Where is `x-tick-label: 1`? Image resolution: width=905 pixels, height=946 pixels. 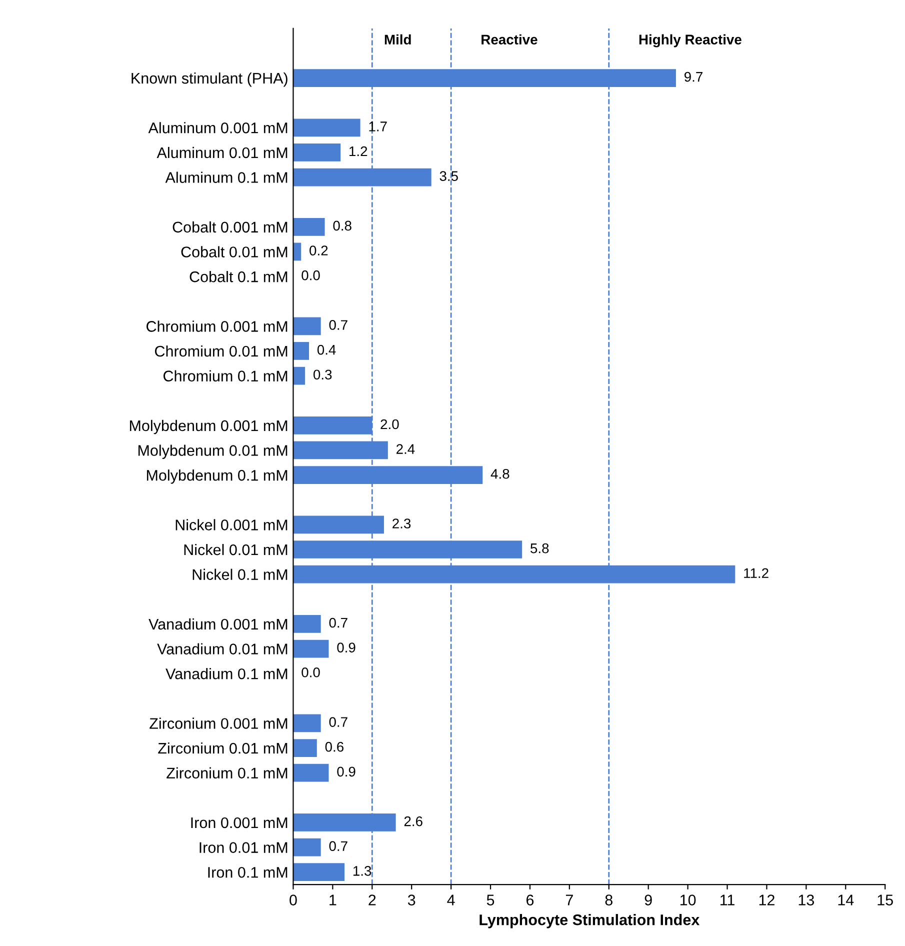 x-tick-label: 1 is located at coordinates (333, 900).